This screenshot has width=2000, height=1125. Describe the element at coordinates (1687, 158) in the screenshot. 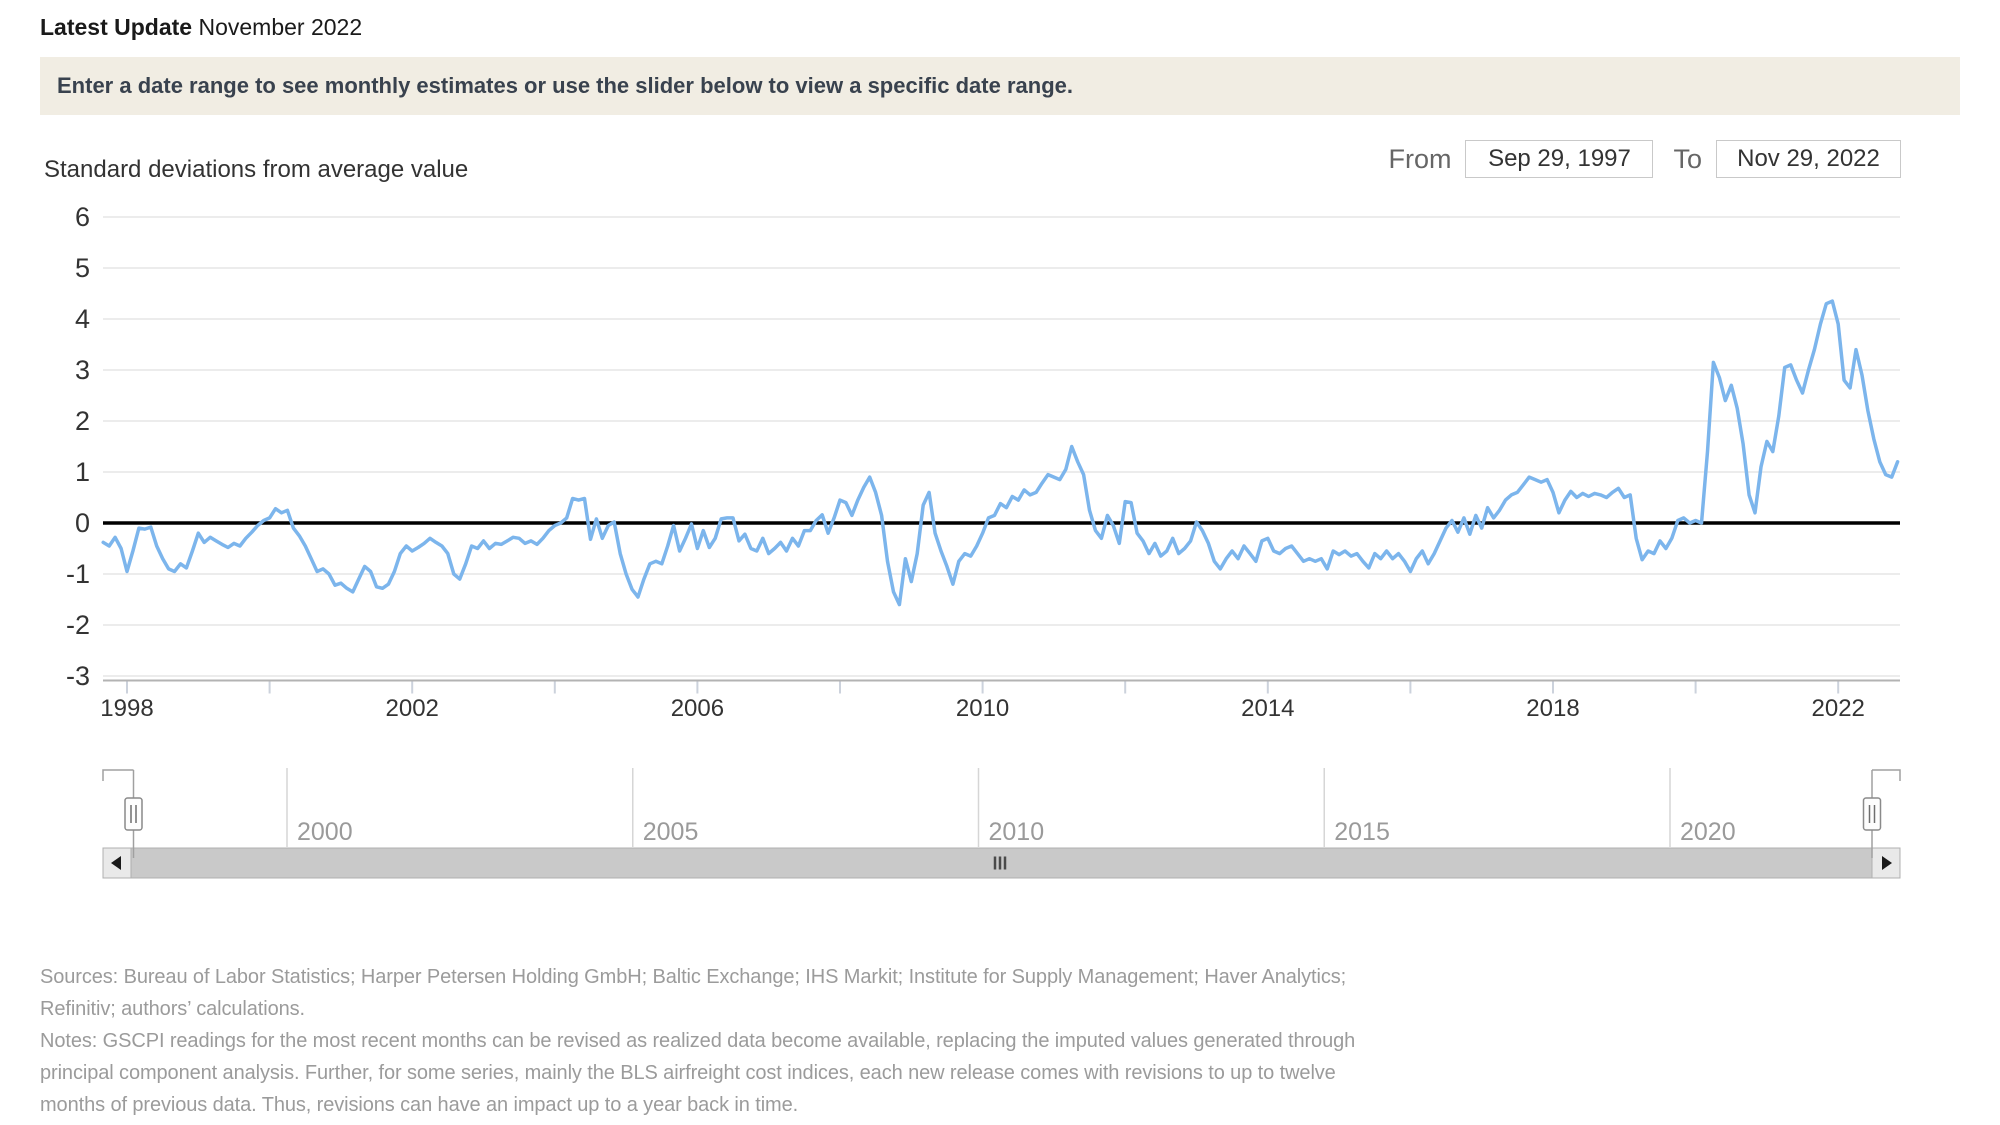

I see `to-label: To` at that location.